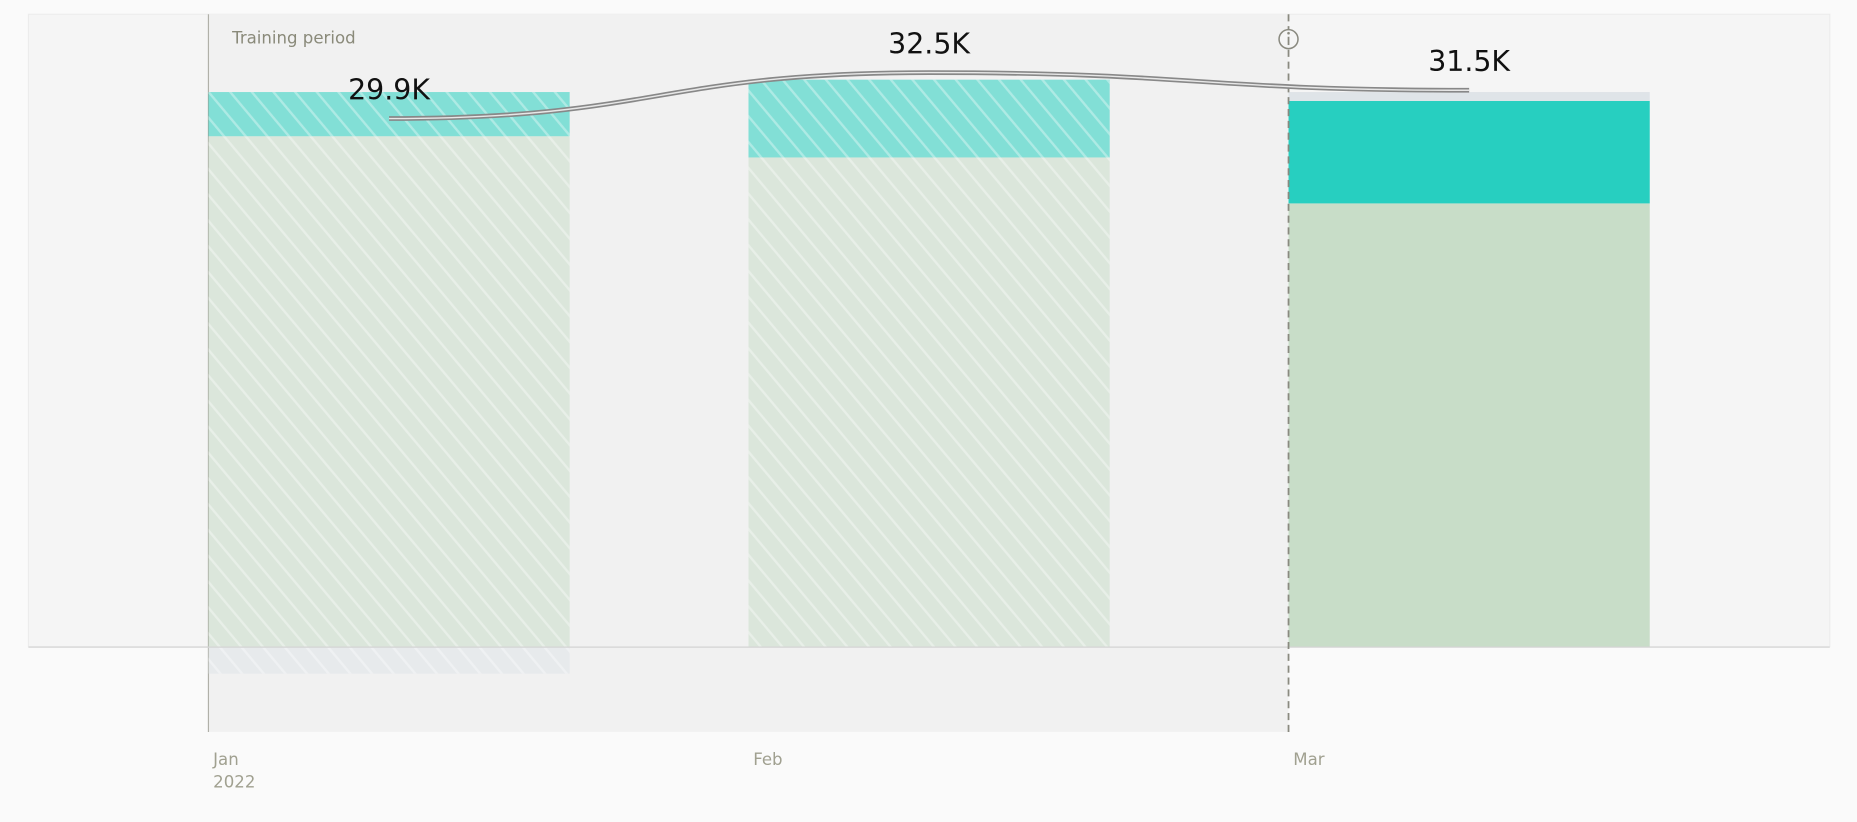  What do you see at coordinates (1308, 759) in the screenshot?
I see `x-tick-label: Mar` at bounding box center [1308, 759].